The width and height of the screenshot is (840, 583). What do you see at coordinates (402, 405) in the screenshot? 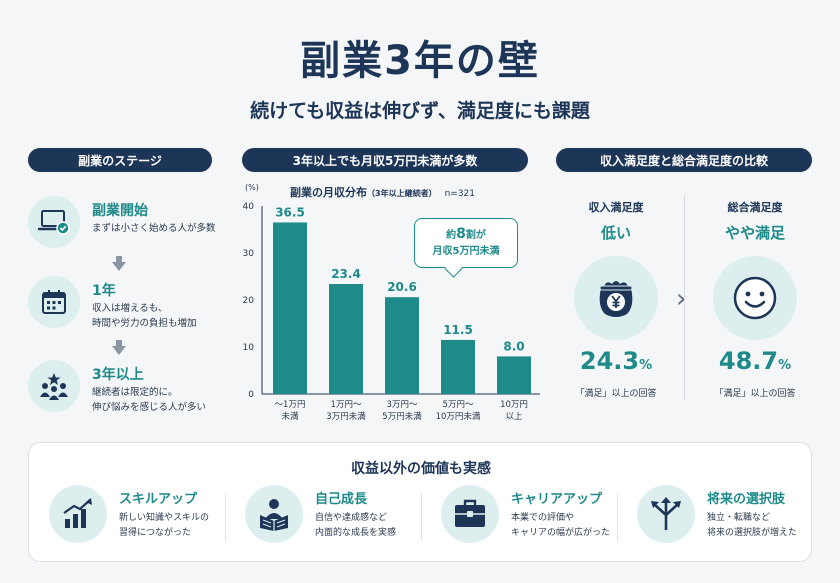
I see `x-tick-label: 3万円～` at bounding box center [402, 405].